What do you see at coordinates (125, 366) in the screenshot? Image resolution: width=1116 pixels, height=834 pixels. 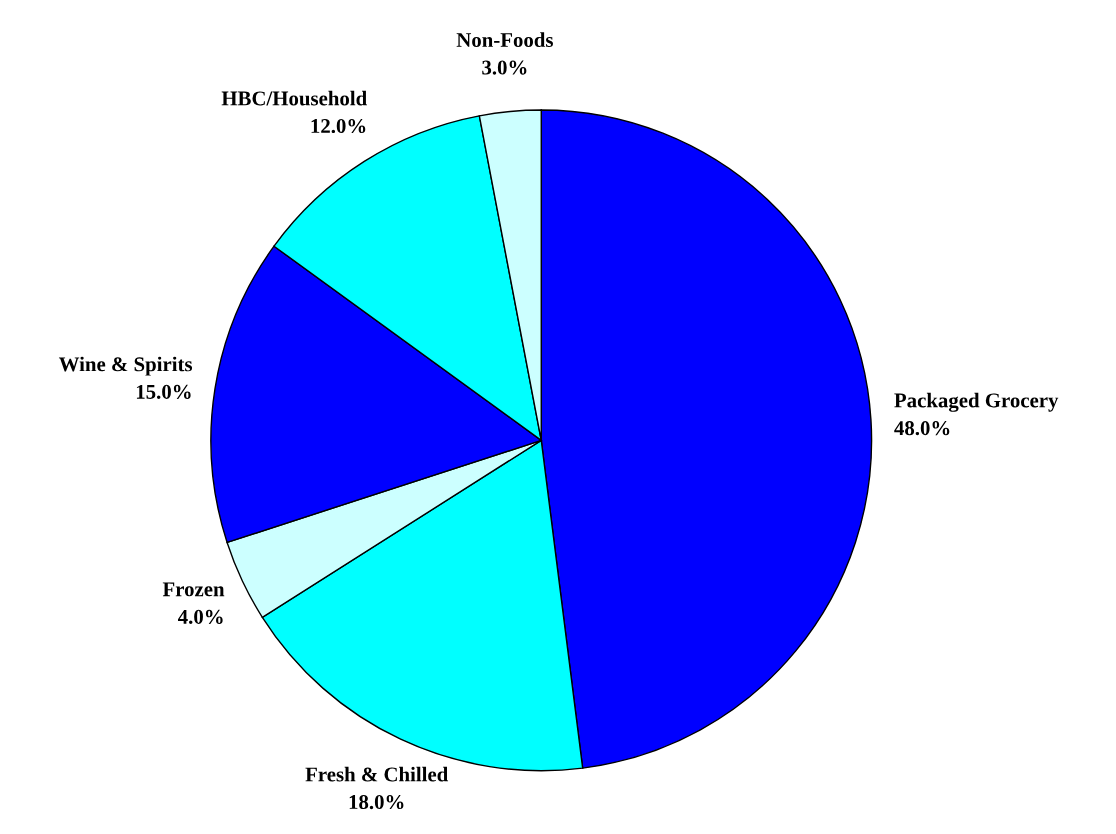 I see `slice-label: Wine & Spirits` at bounding box center [125, 366].